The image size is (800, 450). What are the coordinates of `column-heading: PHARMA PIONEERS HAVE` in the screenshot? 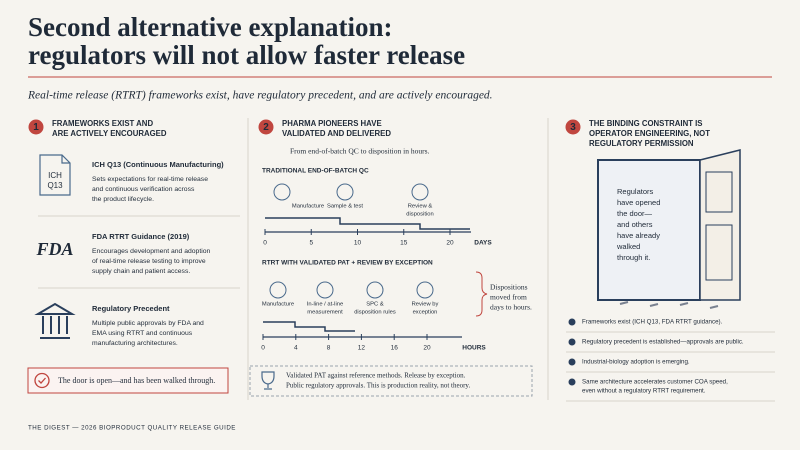 It's located at (332, 123).